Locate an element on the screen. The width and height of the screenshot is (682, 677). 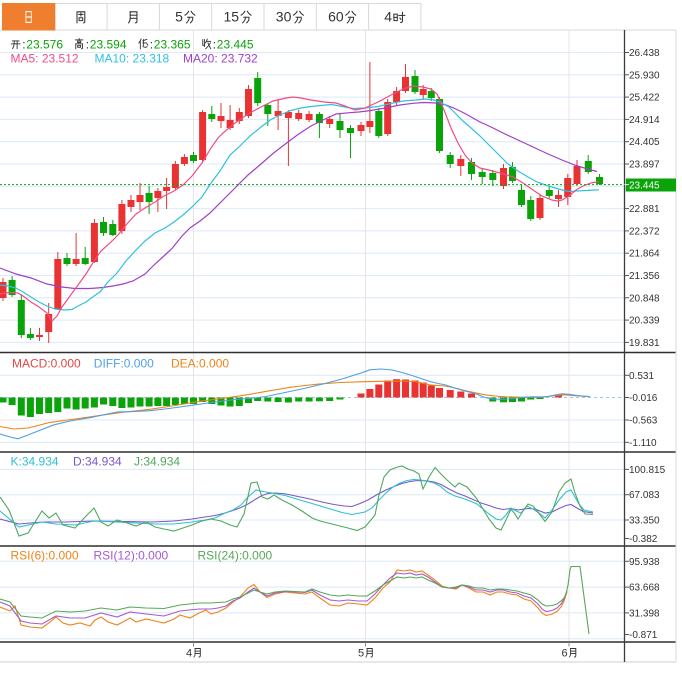
svg-text: DIFF:0.000 is located at coordinates (124, 363).